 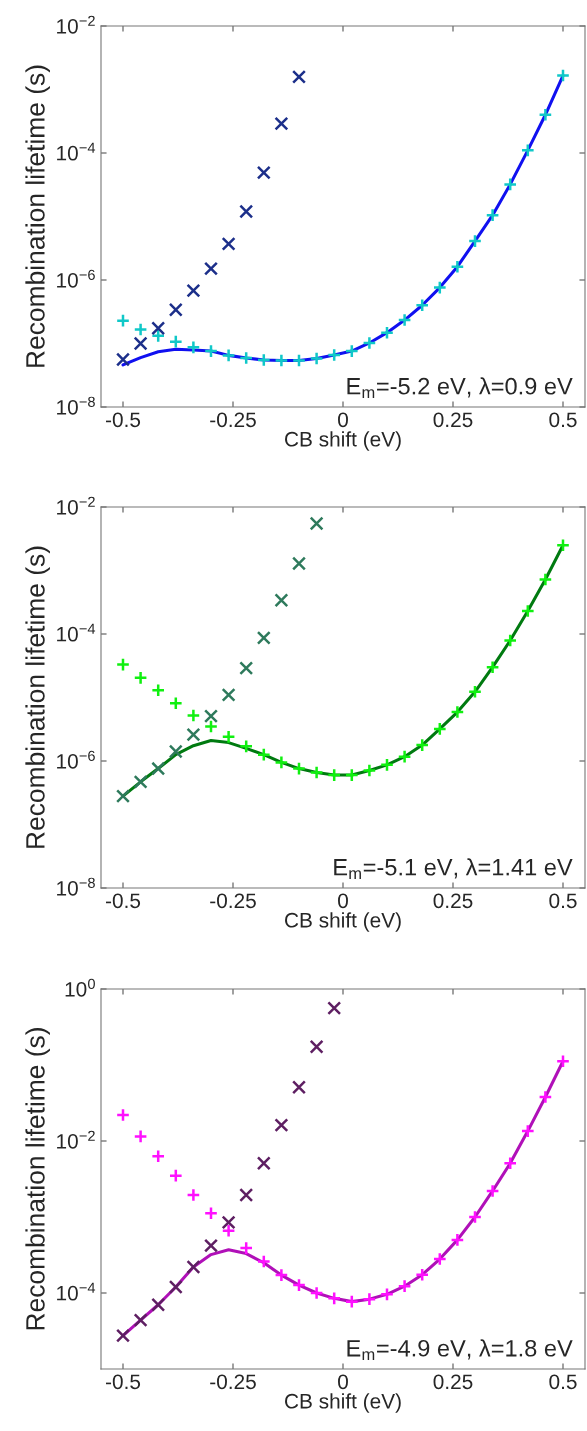 What do you see at coordinates (453, 869) in the screenshot?
I see `annotation: E$_{m}$=-5.1 eV, λ=1.41 eV` at bounding box center [453, 869].